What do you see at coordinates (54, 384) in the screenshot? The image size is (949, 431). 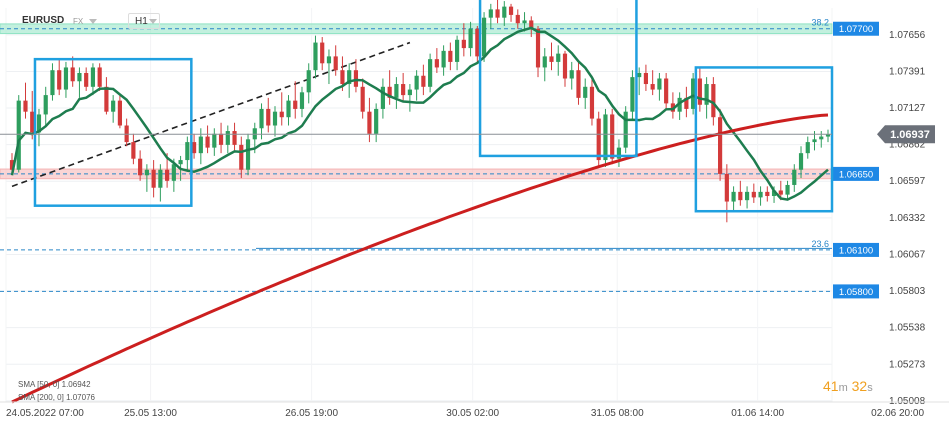 I see `sma50-legend: SMA [50, 0] 1.06942` at bounding box center [54, 384].